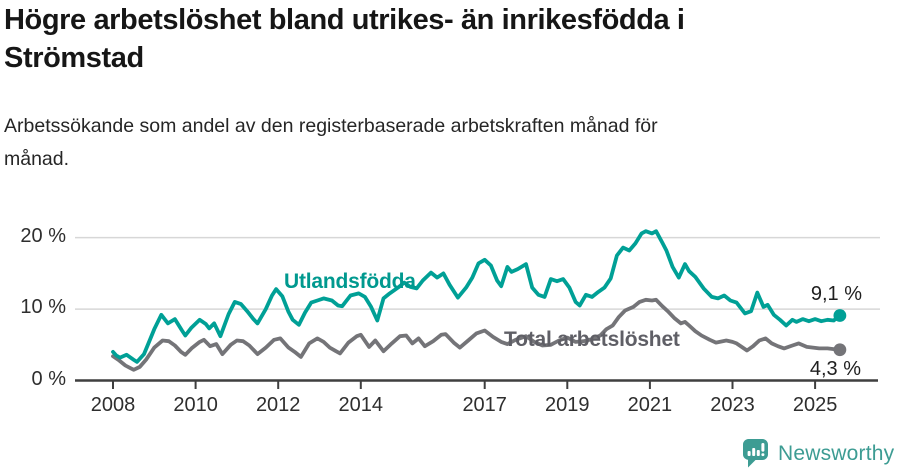  What do you see at coordinates (43, 235) in the screenshot?
I see `y-tick-label: 20 %` at bounding box center [43, 235].